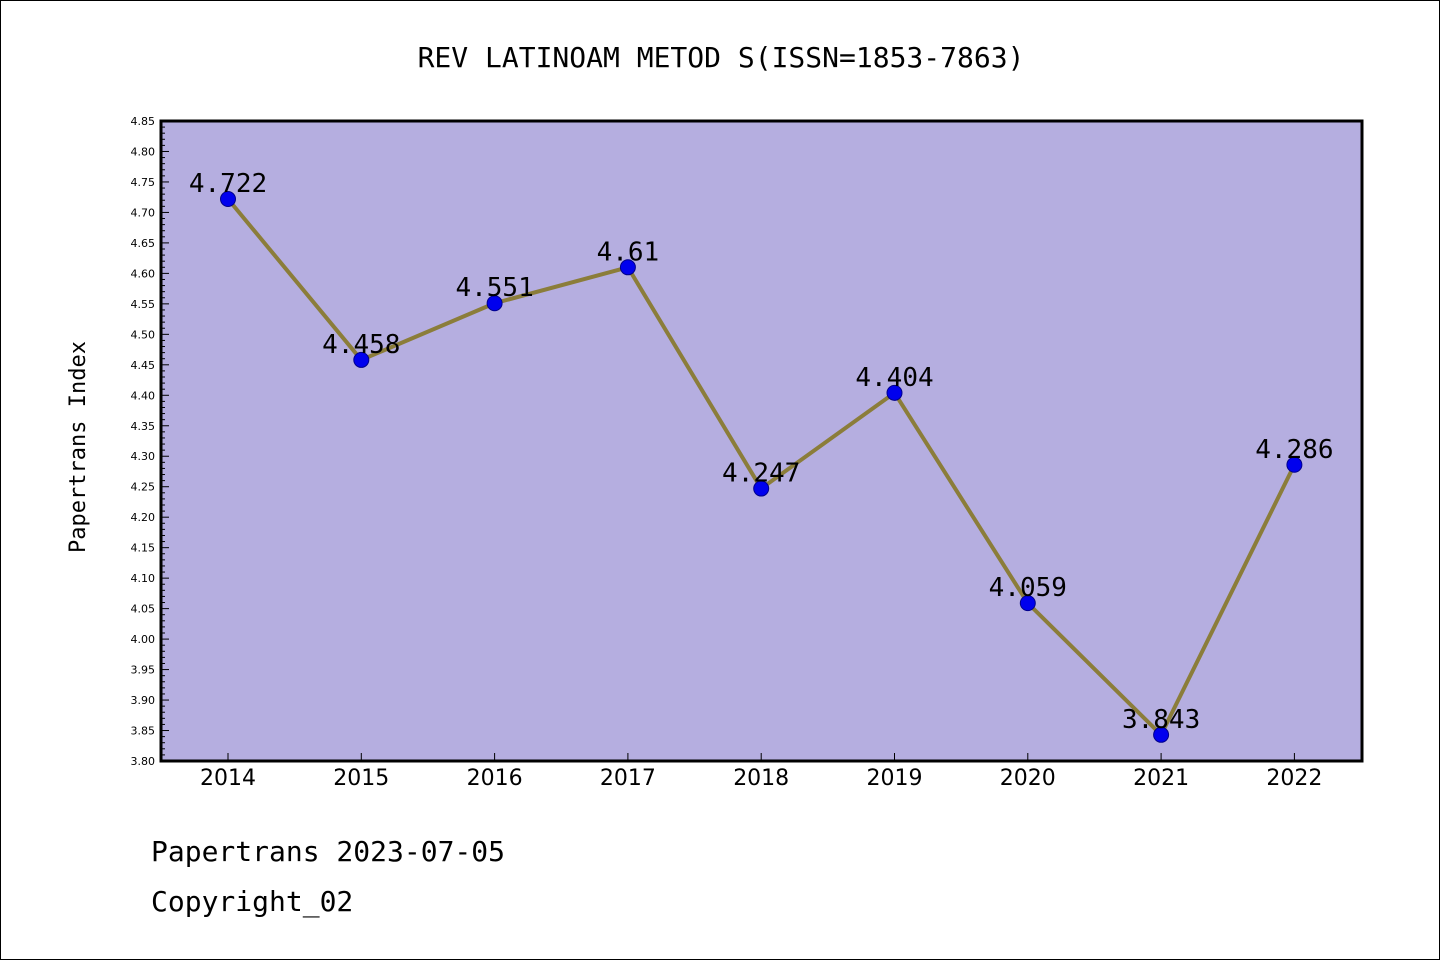 Image resolution: width=1440 pixels, height=961 pixels. Describe the element at coordinates (1161, 720) in the screenshot. I see `data-label: 3.843` at that location.